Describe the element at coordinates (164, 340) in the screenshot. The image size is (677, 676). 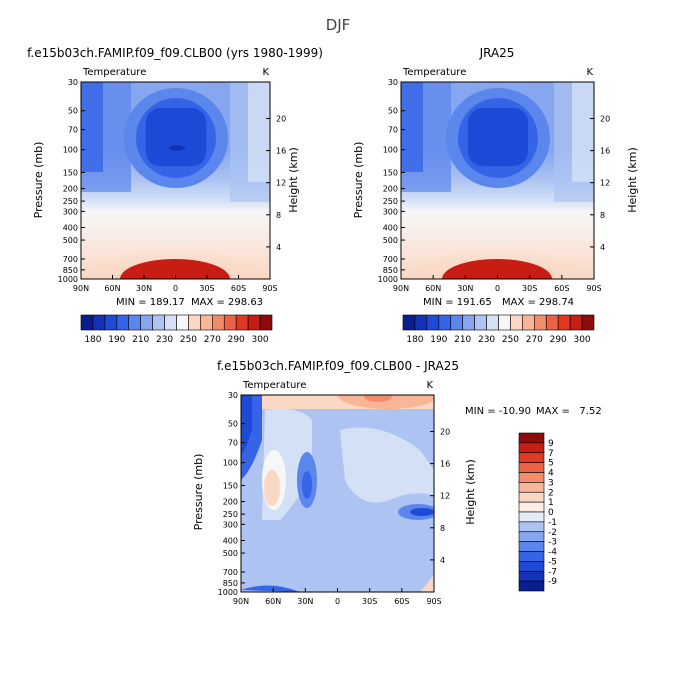
I see `colorbar-label: 230` at that location.